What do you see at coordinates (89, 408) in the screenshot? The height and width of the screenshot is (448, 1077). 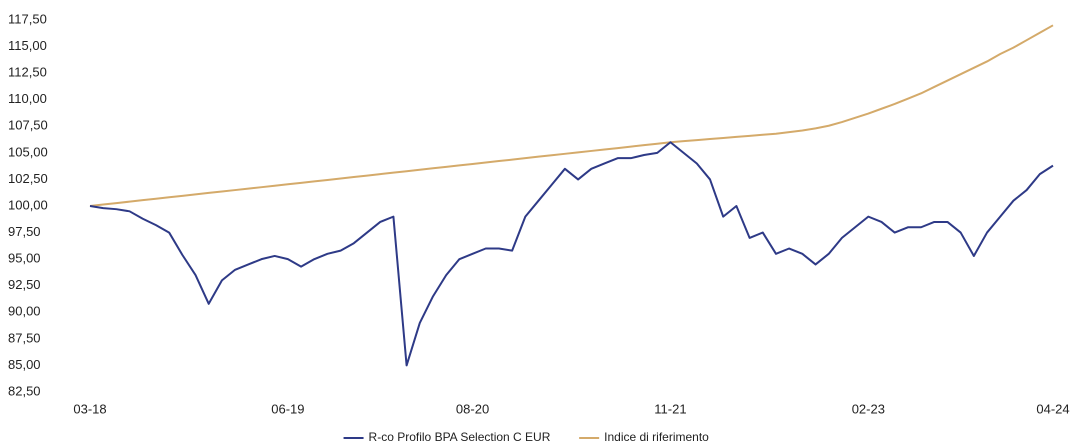 I see `x-tick-label: 03-18` at bounding box center [89, 408].